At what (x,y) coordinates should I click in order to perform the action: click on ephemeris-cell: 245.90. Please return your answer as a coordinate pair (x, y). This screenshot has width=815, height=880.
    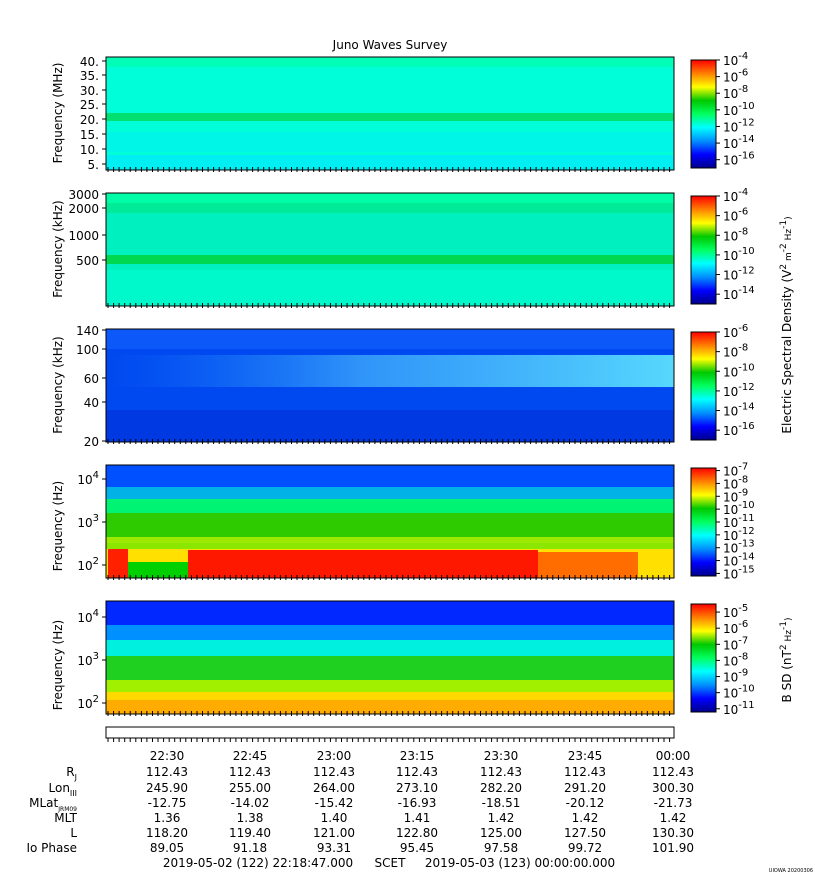
    Looking at the image, I should click on (167, 788).